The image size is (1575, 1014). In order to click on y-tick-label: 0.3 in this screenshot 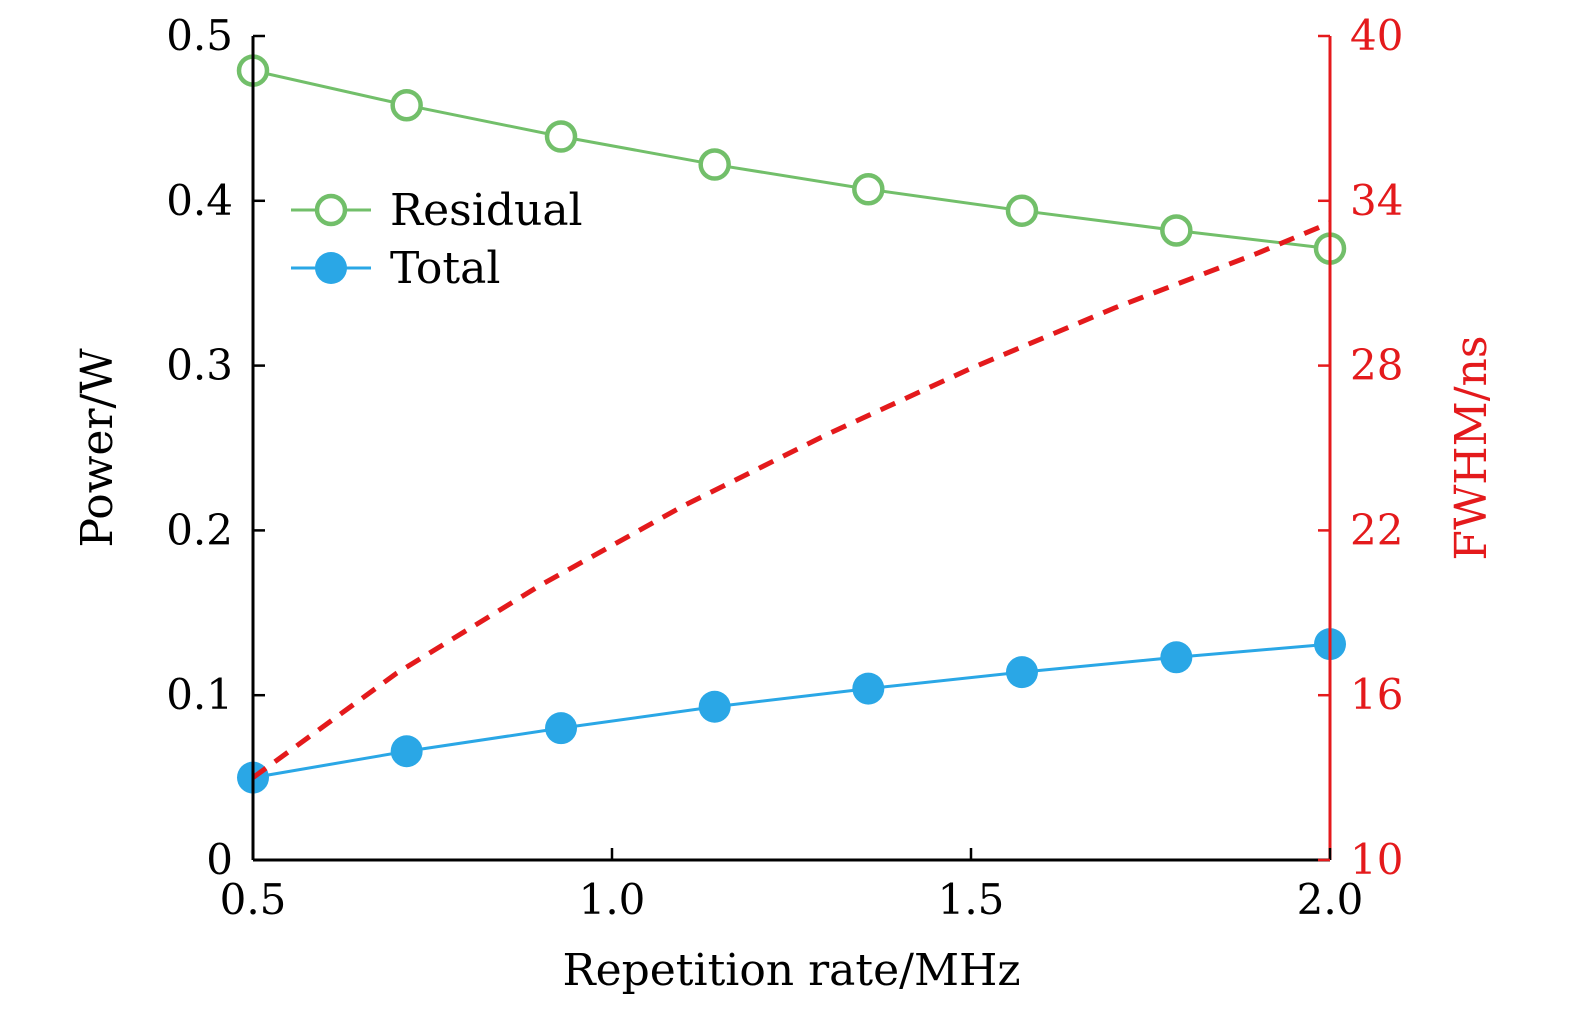, I will do `click(199, 365)`.